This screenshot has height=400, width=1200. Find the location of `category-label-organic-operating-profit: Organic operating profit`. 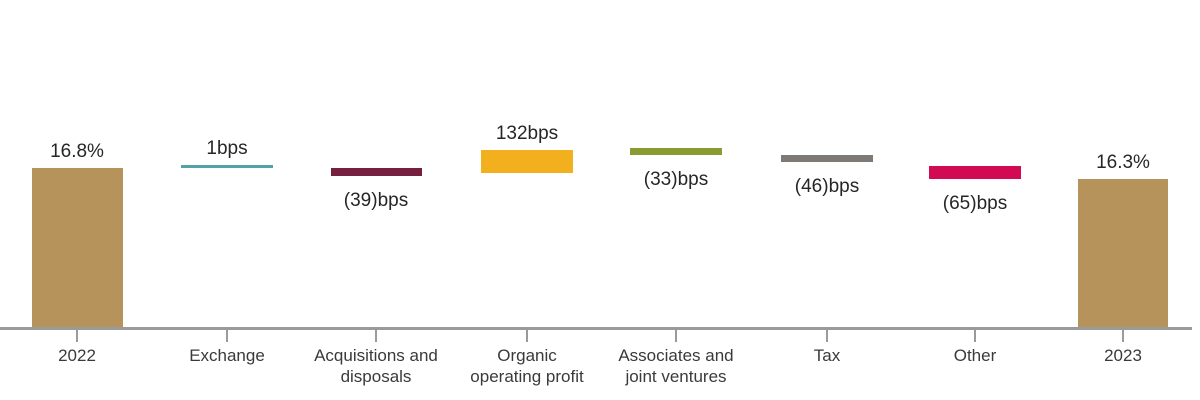

category-label-organic-operating-profit: Organic operating profit is located at coordinates (527, 366).